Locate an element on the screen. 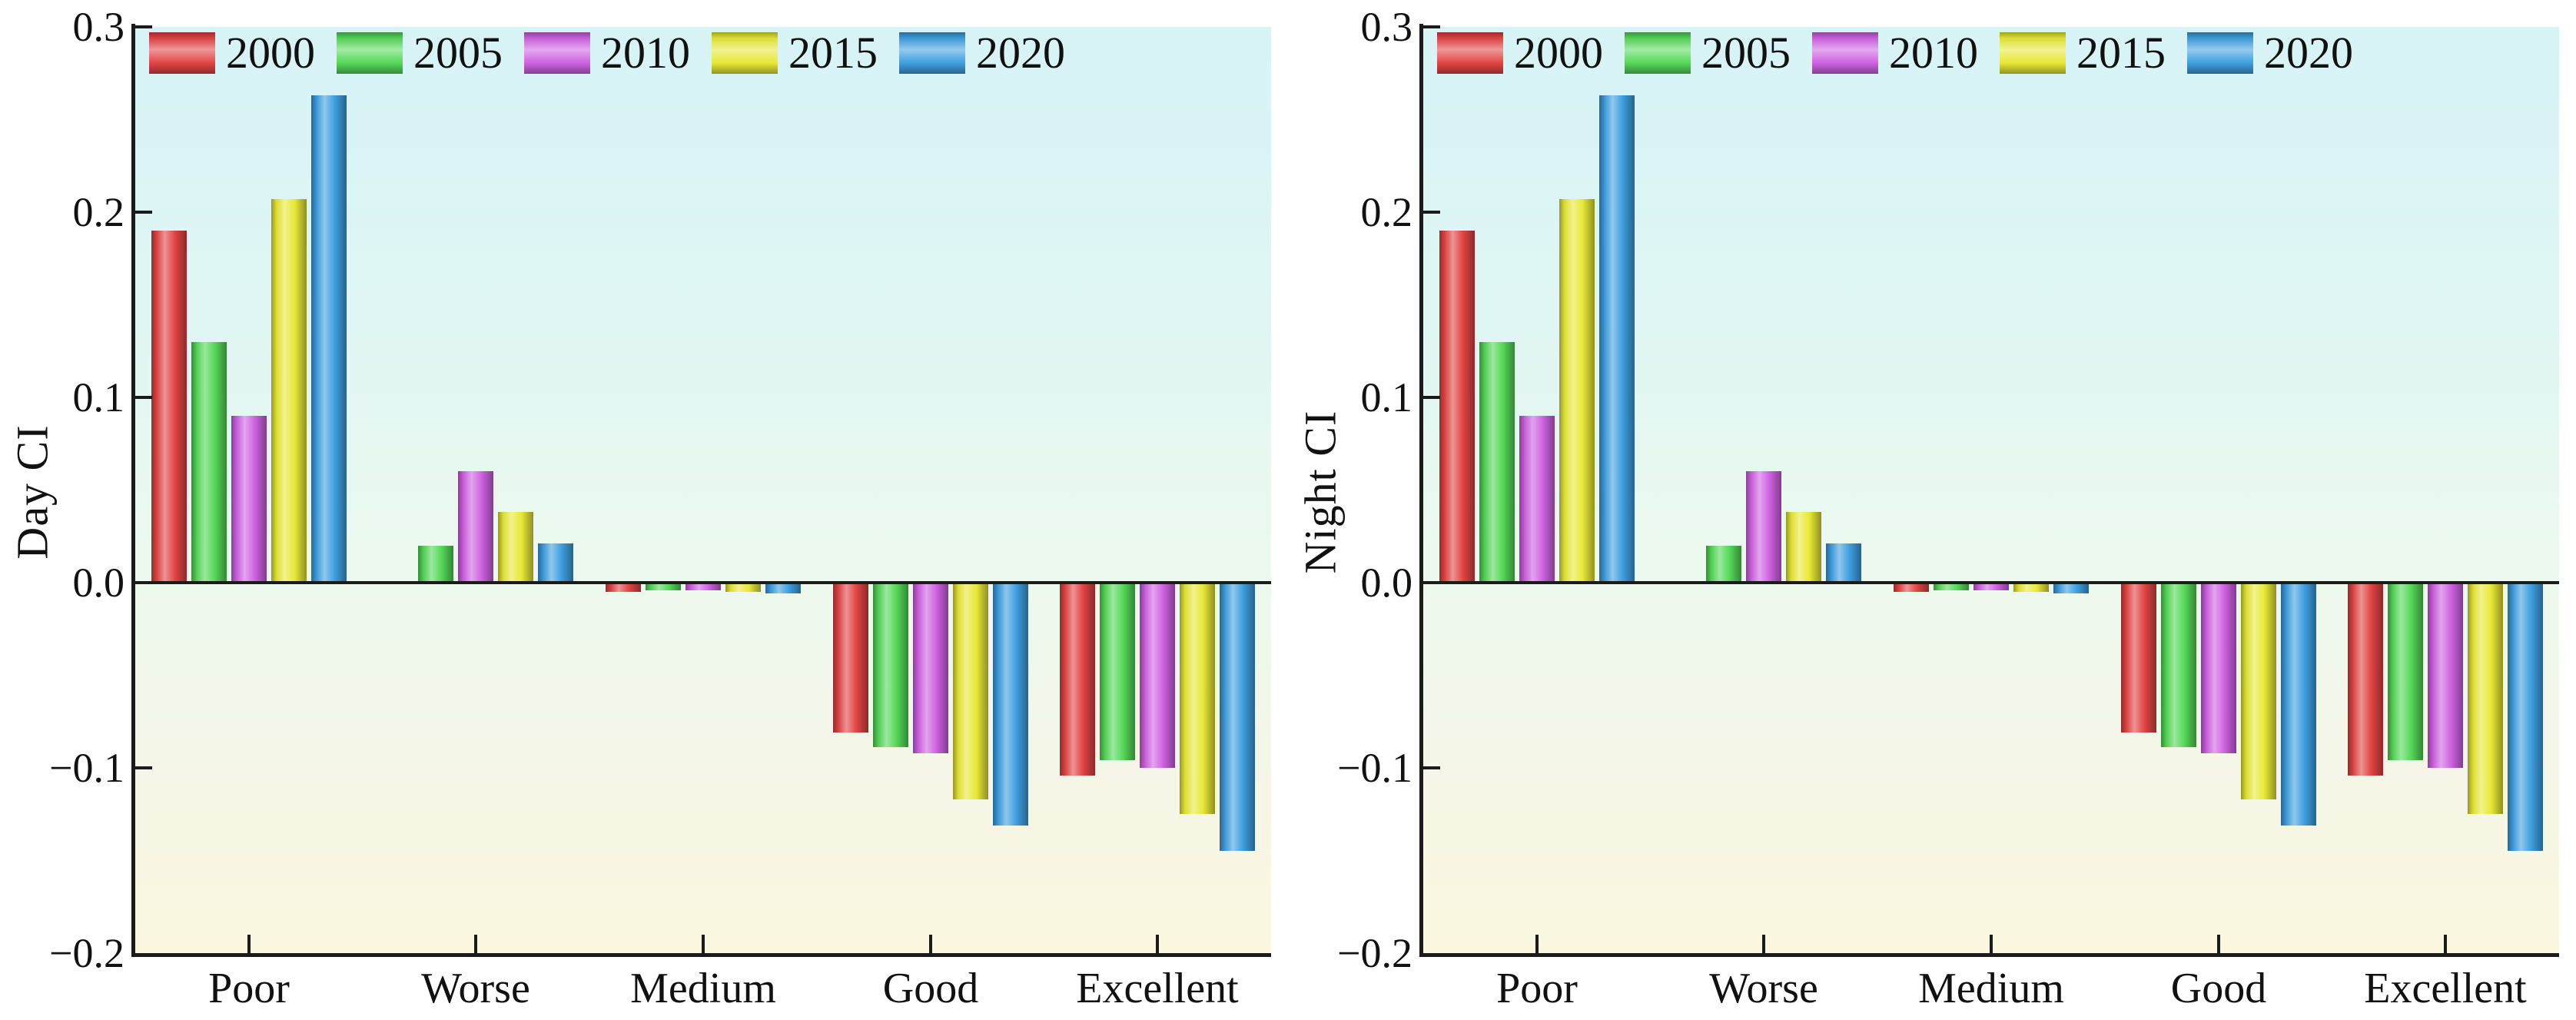 This screenshot has height=1020, width=2576. y-axis-title-day: Day CI is located at coordinates (32, 492).